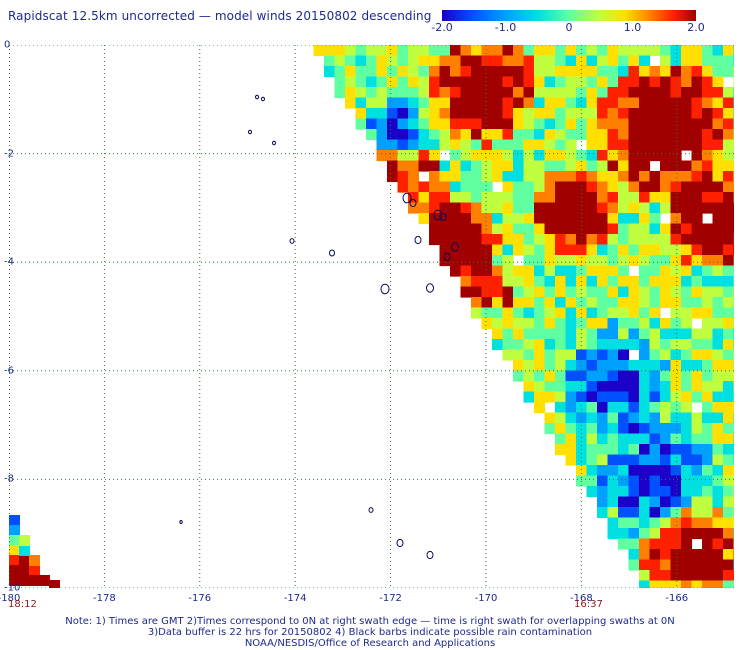 The height and width of the screenshot is (650, 740). I want to click on longitude-tick-label: -166, so click(677, 598).